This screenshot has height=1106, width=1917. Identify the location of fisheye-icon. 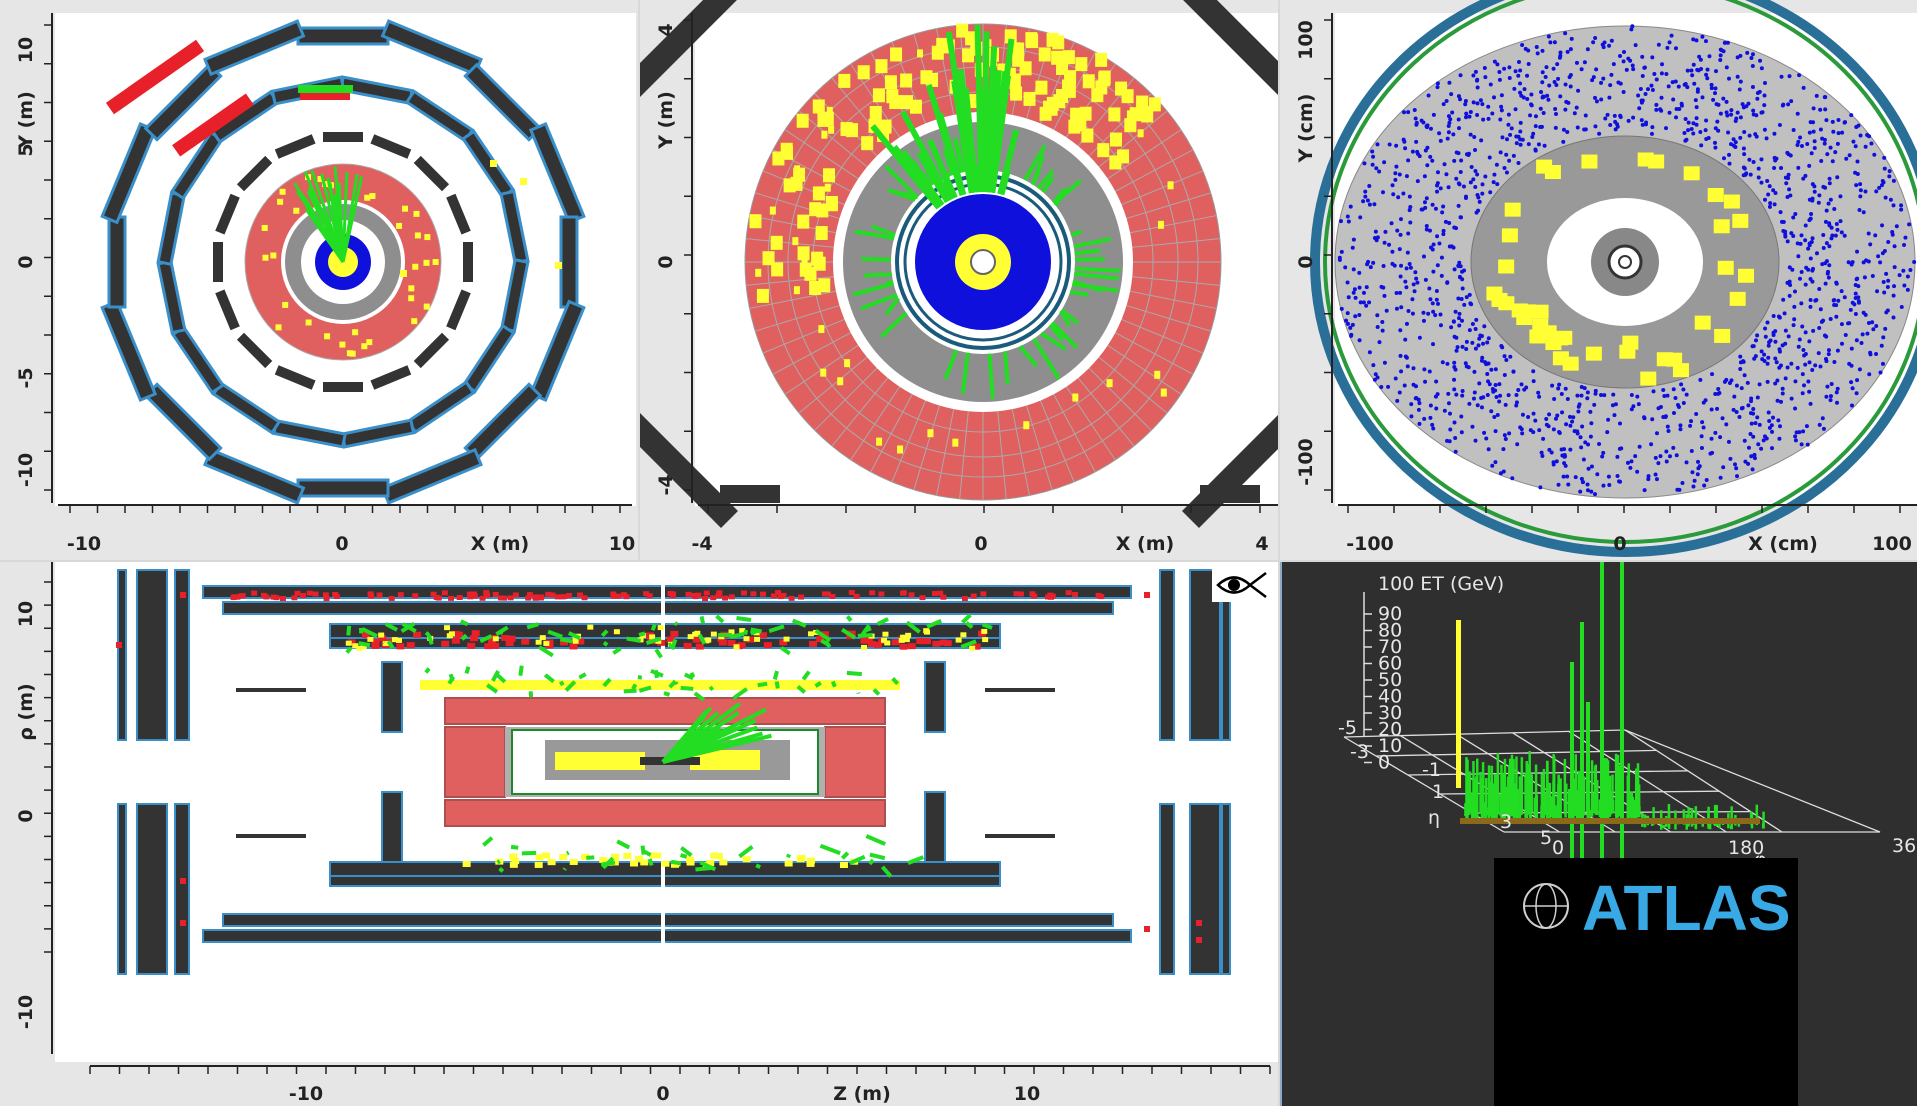
(1242, 585).